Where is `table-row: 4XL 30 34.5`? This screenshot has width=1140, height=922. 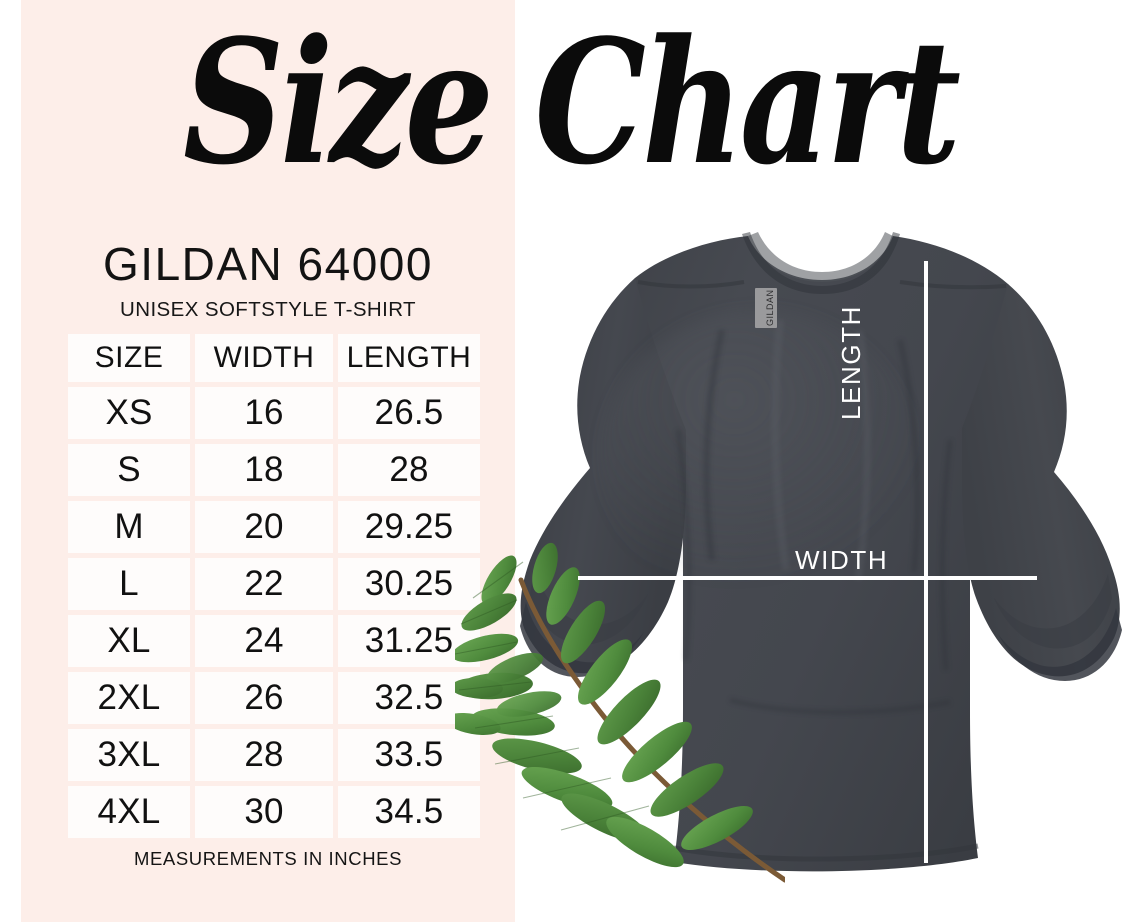
table-row: 4XL 30 34.5 is located at coordinates (274, 812).